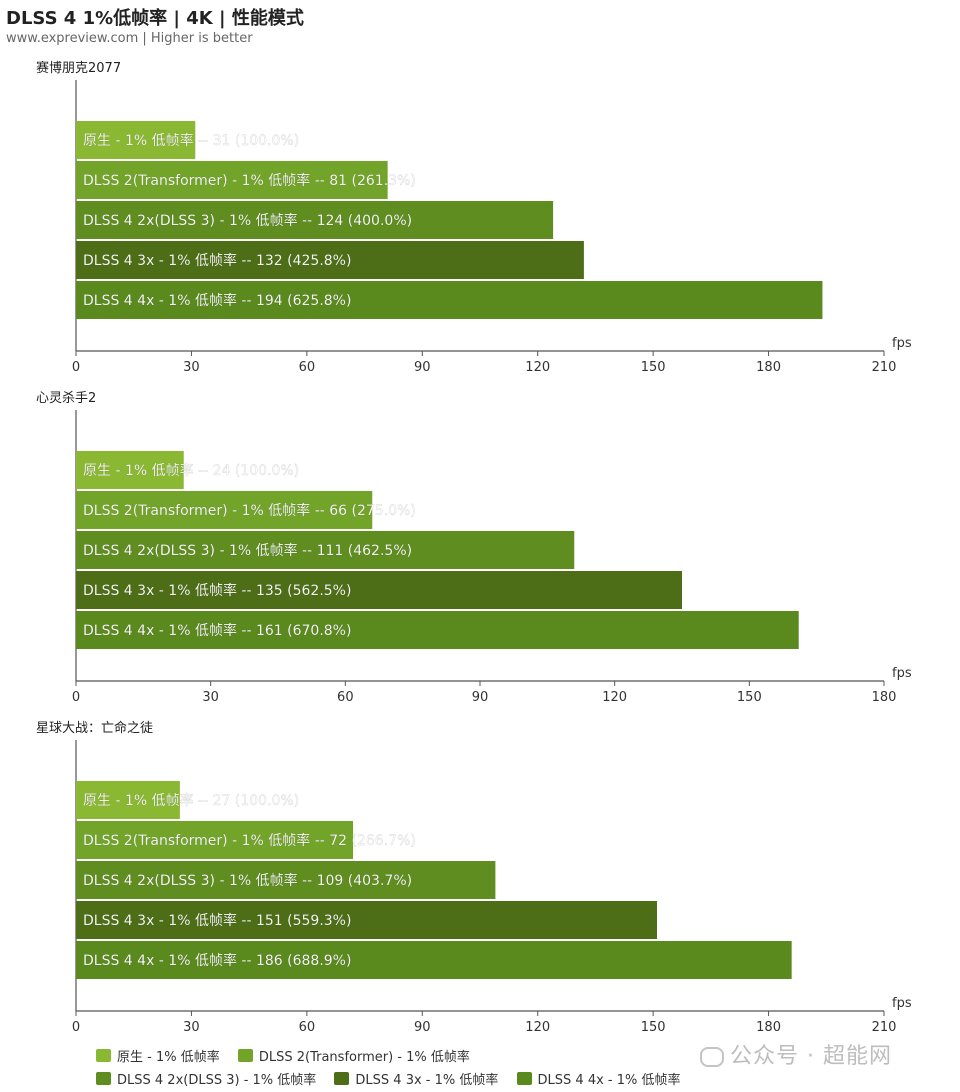 Image resolution: width=960 pixels, height=1092 pixels. I want to click on bar-label: DLSS 4 3x - 1% 低帧率 -- 132 (425.8%), so click(217, 260).